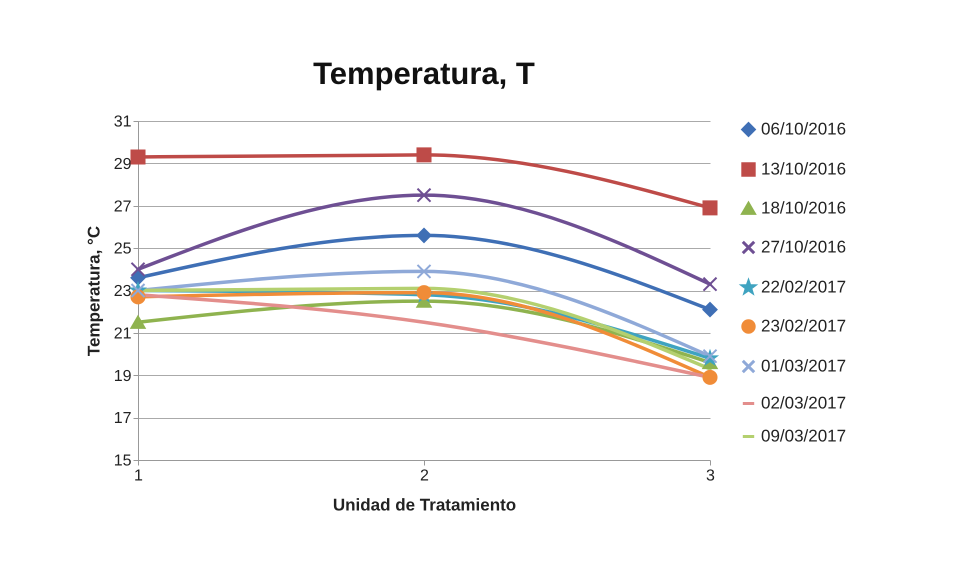 This screenshot has height=578, width=956. Describe the element at coordinates (803, 326) in the screenshot. I see `legend-label: 23/02/2017` at that location.